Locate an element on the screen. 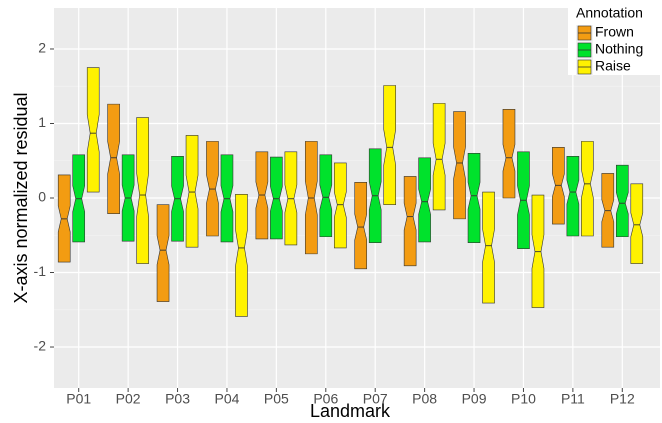 This screenshot has width=662, height=423. y-tick-label: -1 is located at coordinates (40, 271).